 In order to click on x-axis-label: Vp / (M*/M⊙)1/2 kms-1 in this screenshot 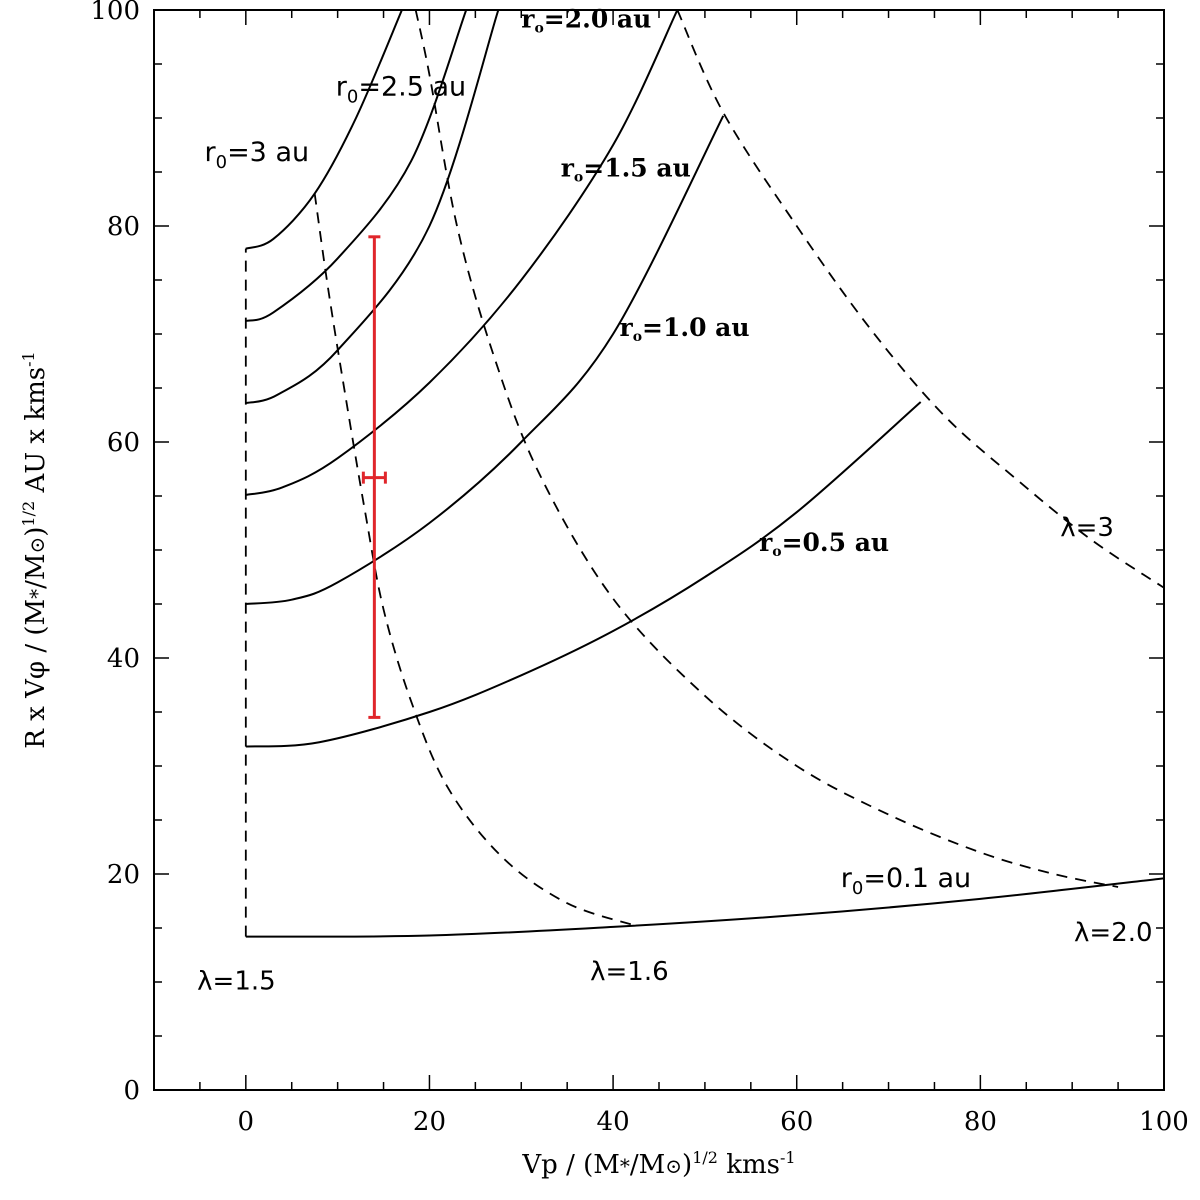, I will do `click(658, 1164)`.